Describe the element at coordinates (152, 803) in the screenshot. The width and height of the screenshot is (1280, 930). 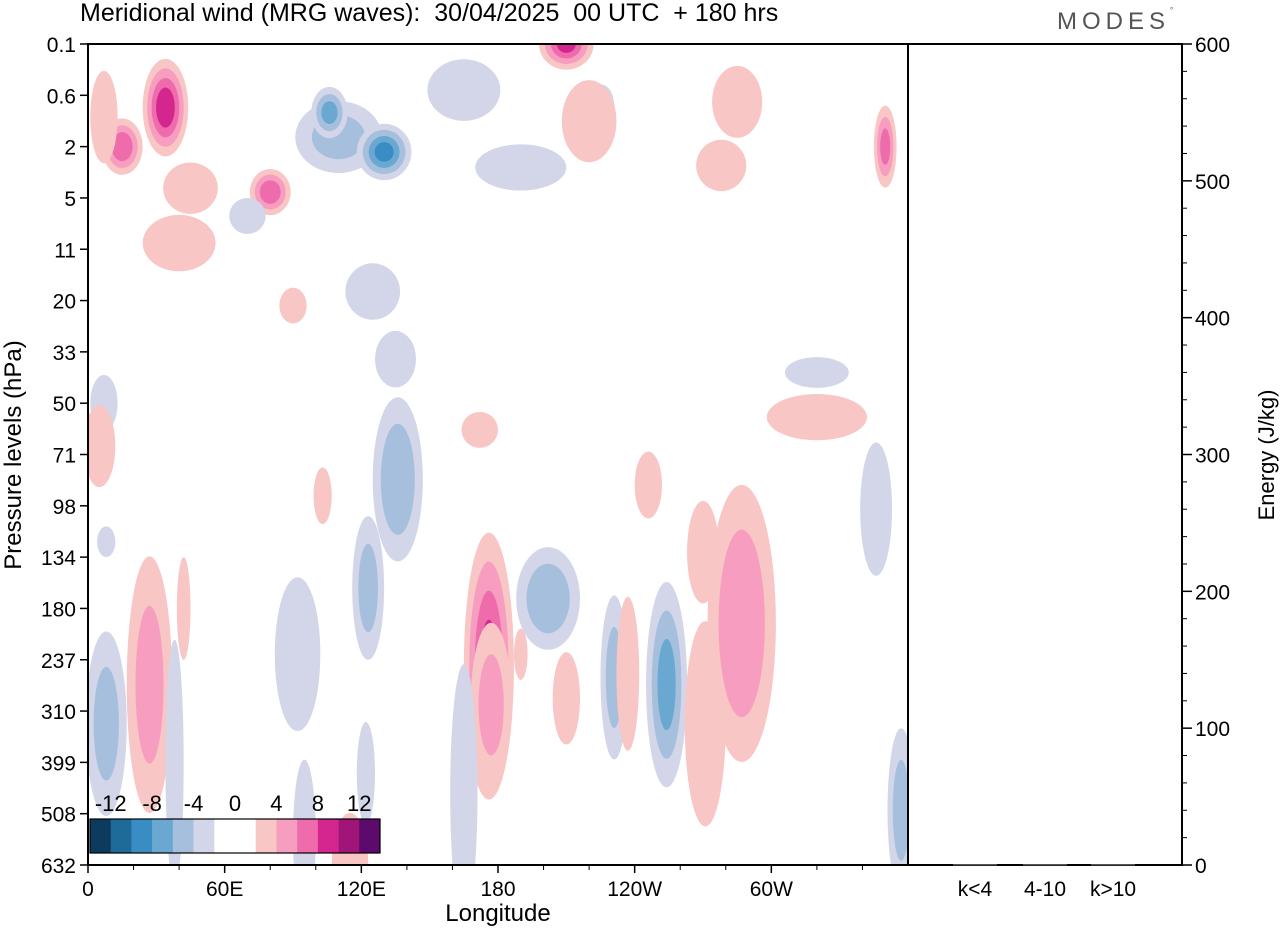
I see `colorbar-label: -8` at that location.